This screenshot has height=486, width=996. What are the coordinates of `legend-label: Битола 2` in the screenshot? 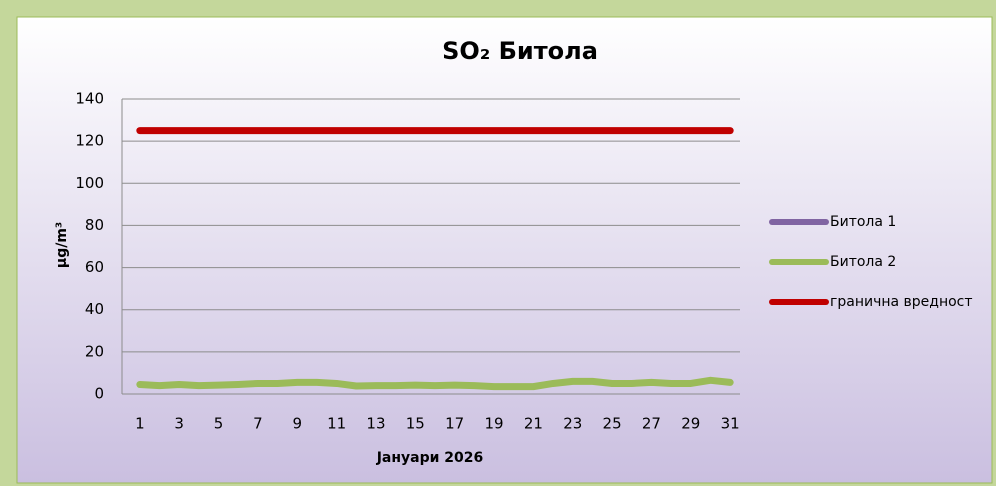 It's located at (863, 262).